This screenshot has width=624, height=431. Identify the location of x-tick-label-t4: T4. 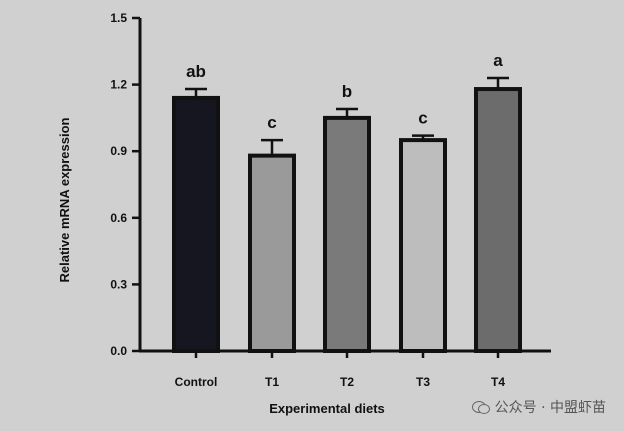
(498, 382).